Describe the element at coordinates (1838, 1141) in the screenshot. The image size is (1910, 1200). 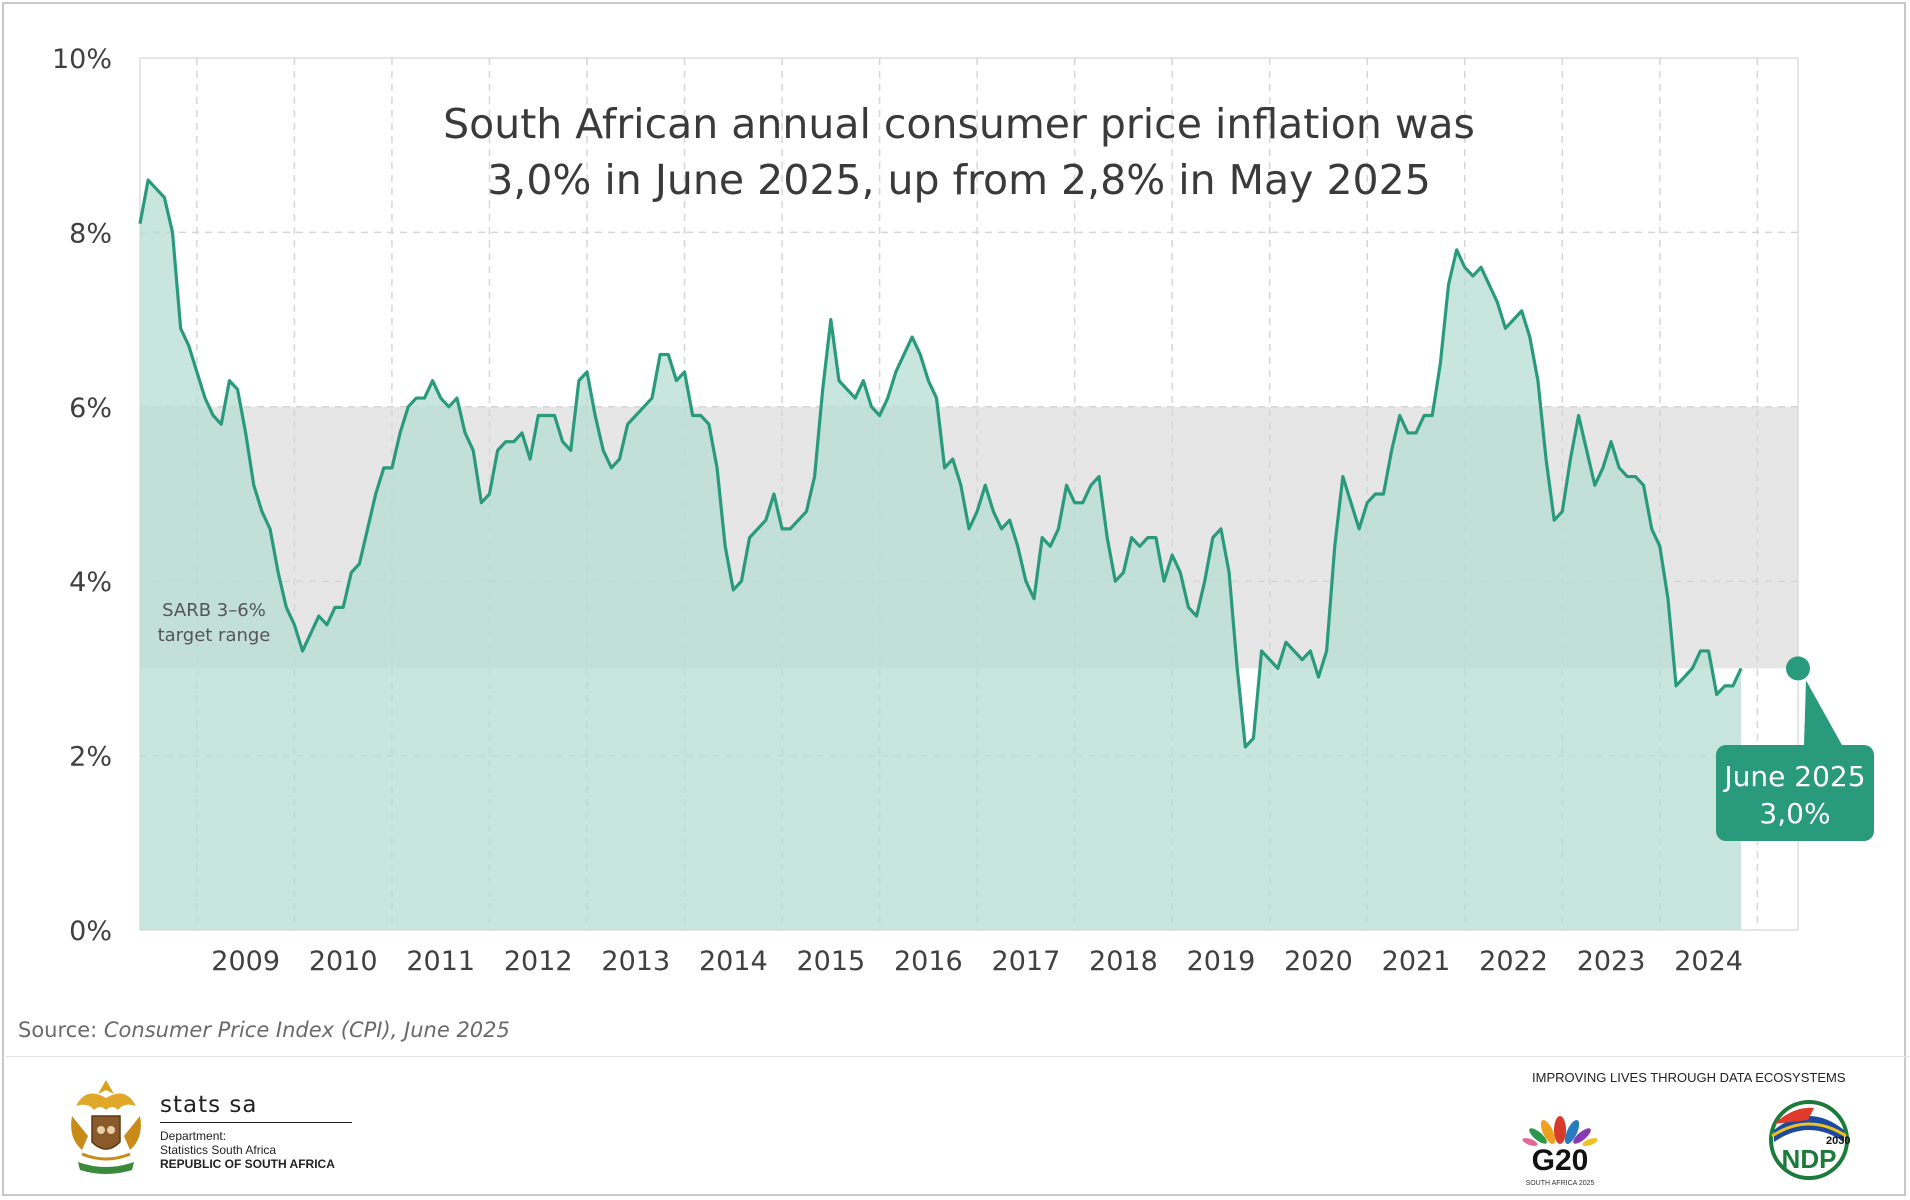
I see `ndp-year: 2030` at that location.